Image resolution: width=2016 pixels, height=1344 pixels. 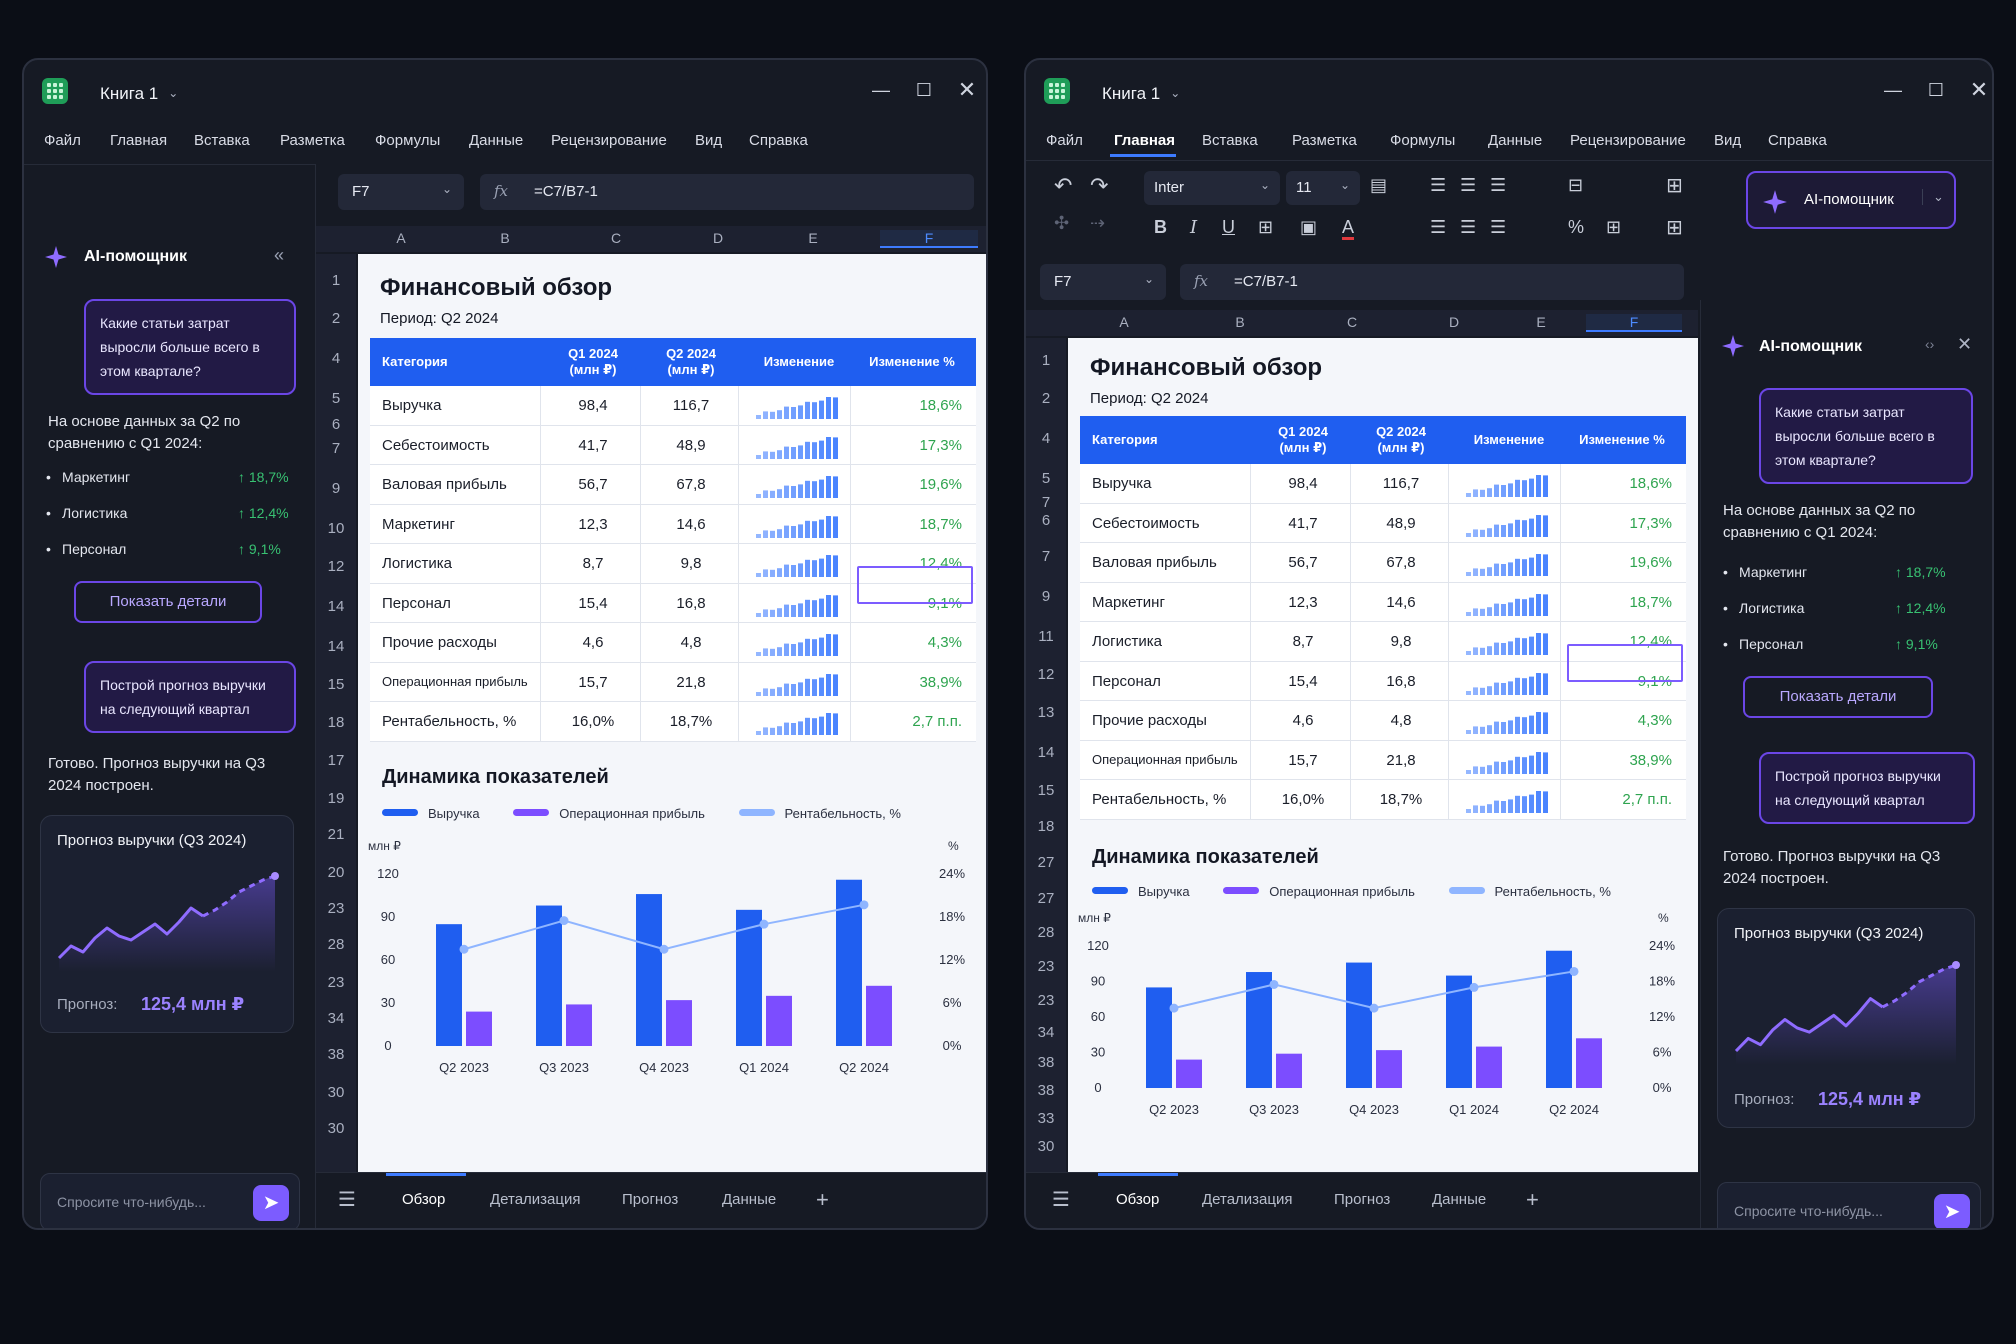 I want to click on minimize-icon: —, so click(x=881, y=90).